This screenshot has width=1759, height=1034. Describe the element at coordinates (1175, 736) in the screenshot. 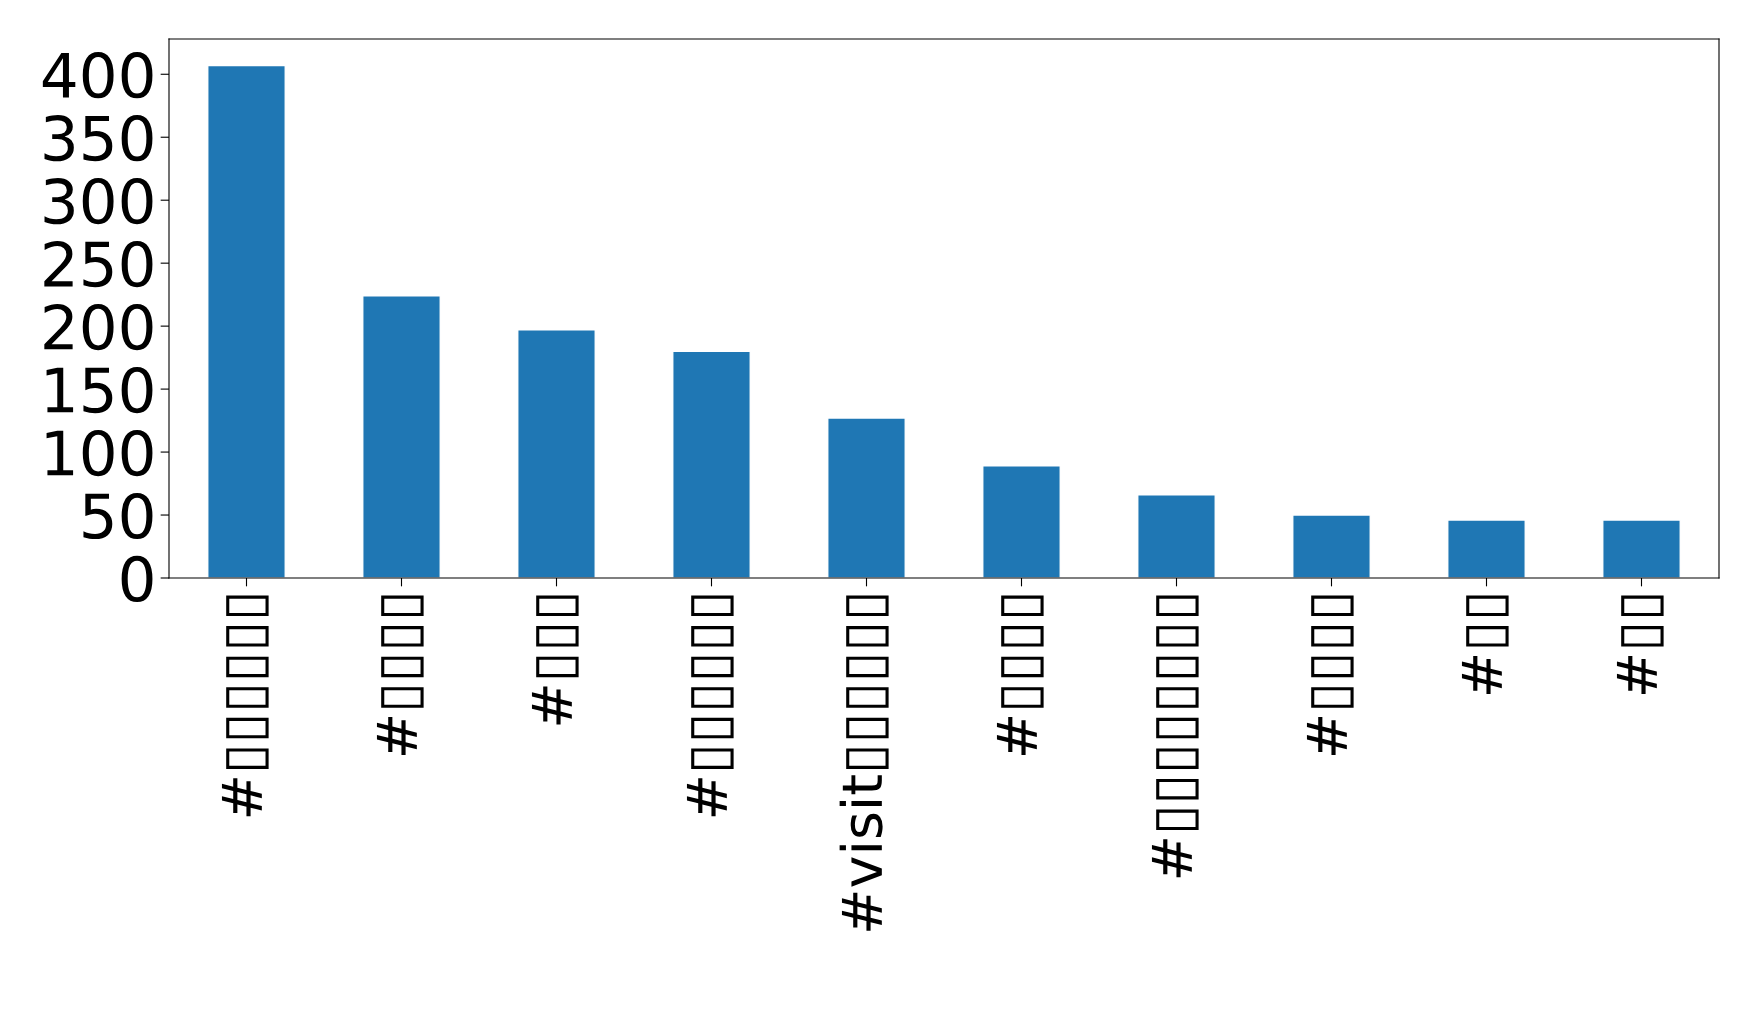

I see `x-tick-label: #▯▯▯▯▯▯▯▯` at that location.